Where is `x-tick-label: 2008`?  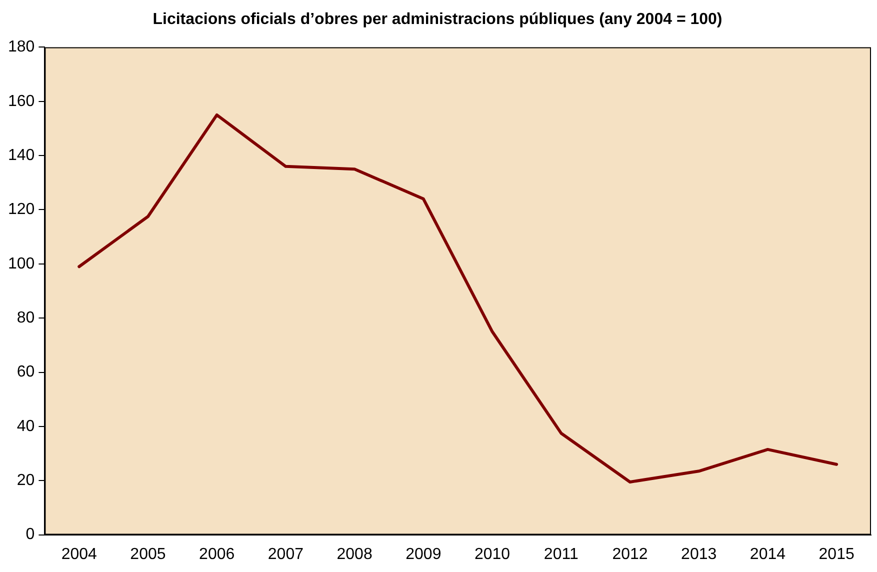
x-tick-label: 2008 is located at coordinates (354, 554).